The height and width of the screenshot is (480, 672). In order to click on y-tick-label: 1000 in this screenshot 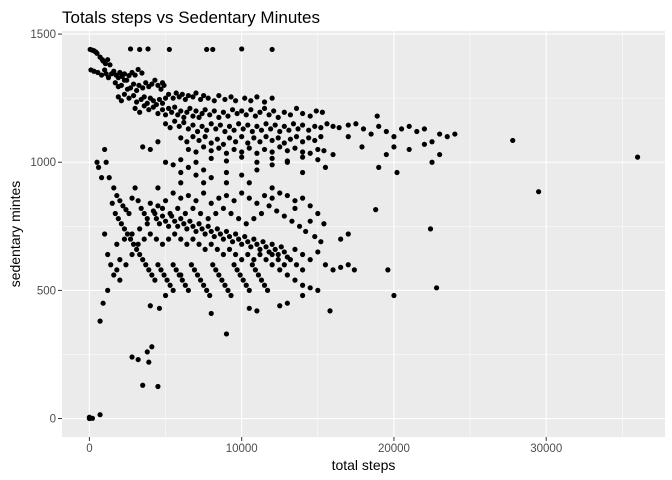, I will do `click(43, 163)`.